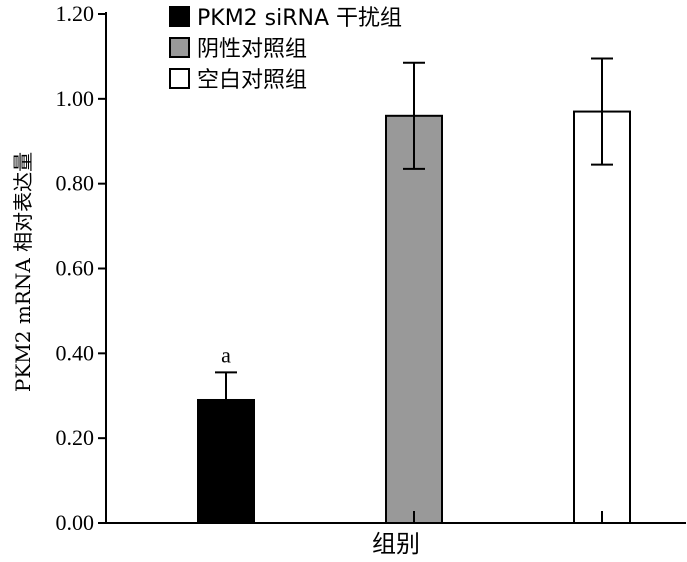  Describe the element at coordinates (252, 49) in the screenshot. I see `legend-label: 阴性对照组` at that location.